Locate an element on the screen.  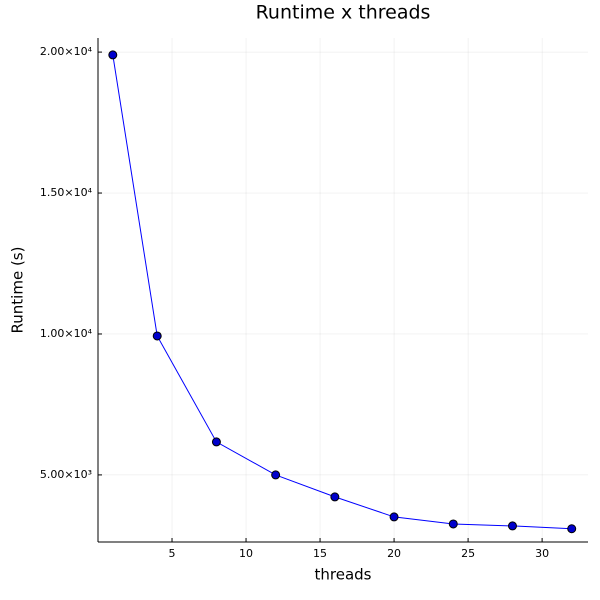
y-axis-label: Runtime (s) is located at coordinates (18, 290).